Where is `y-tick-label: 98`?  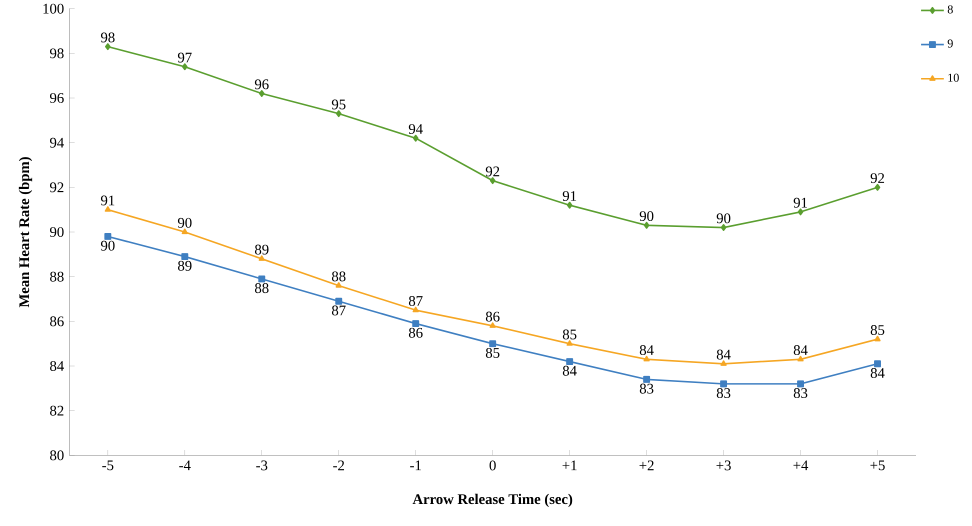
y-tick-label: 98 is located at coordinates (57, 53).